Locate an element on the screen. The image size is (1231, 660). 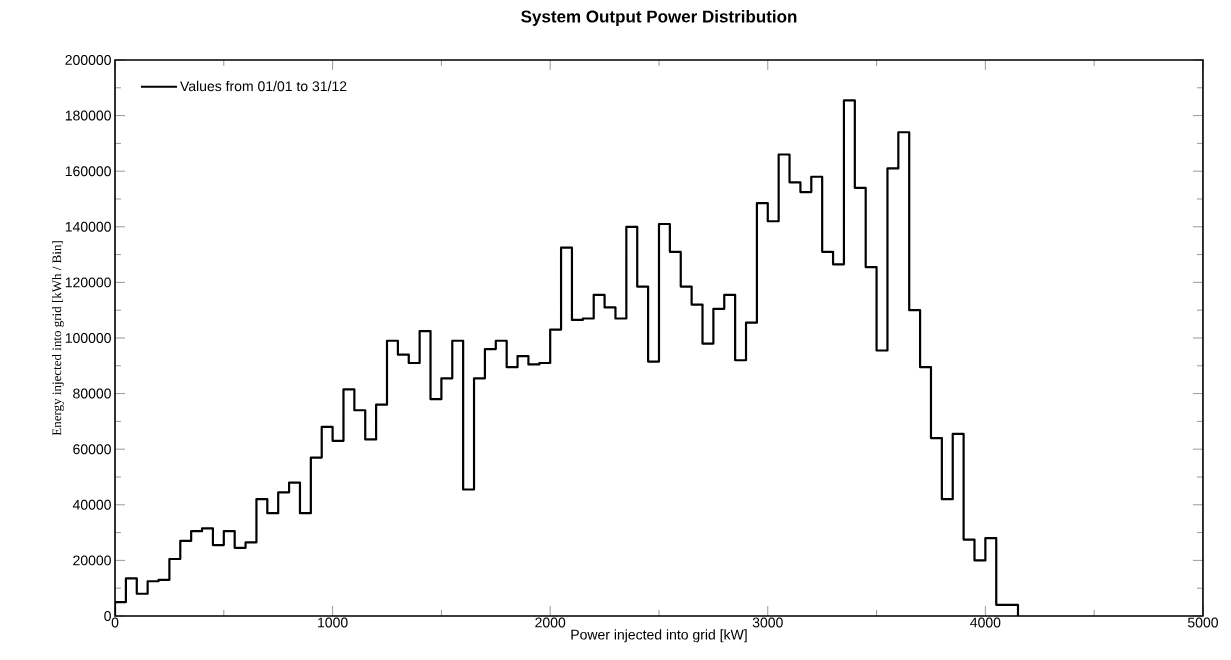
y-tick-label: 200000 is located at coordinates (88, 60).